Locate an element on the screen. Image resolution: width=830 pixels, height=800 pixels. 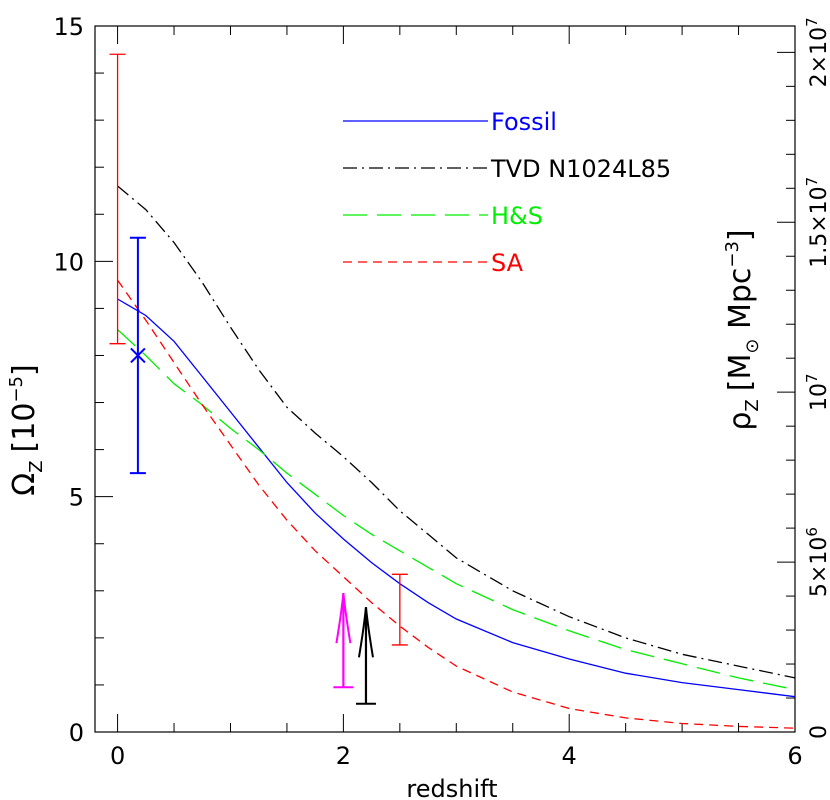
y-tick-label-right: 2×107 is located at coordinates (816, 52).